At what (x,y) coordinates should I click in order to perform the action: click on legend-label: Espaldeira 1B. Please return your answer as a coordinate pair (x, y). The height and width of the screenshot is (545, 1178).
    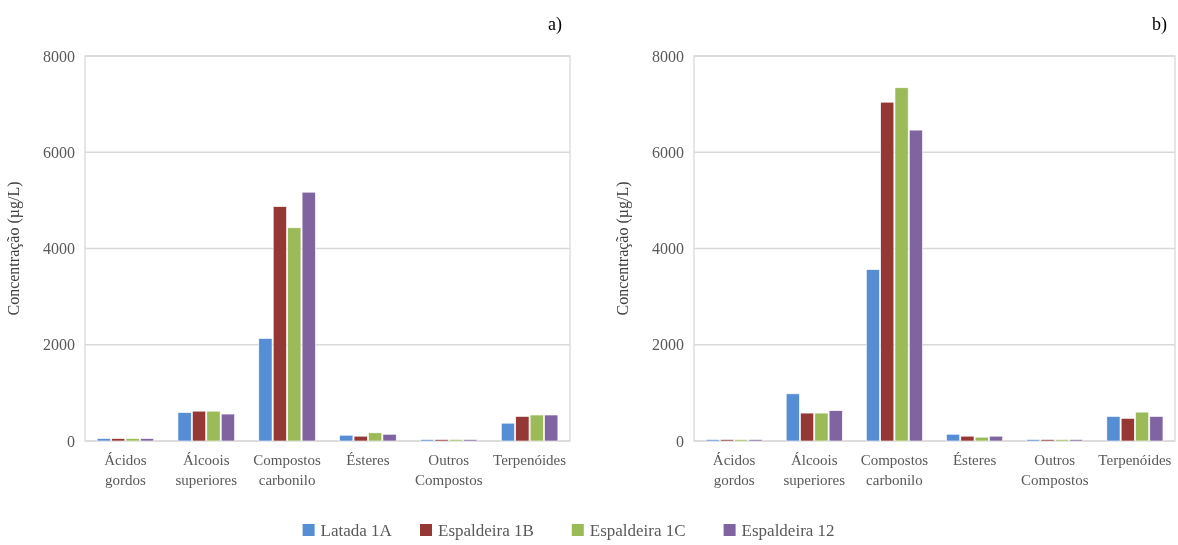
    Looking at the image, I should click on (486, 530).